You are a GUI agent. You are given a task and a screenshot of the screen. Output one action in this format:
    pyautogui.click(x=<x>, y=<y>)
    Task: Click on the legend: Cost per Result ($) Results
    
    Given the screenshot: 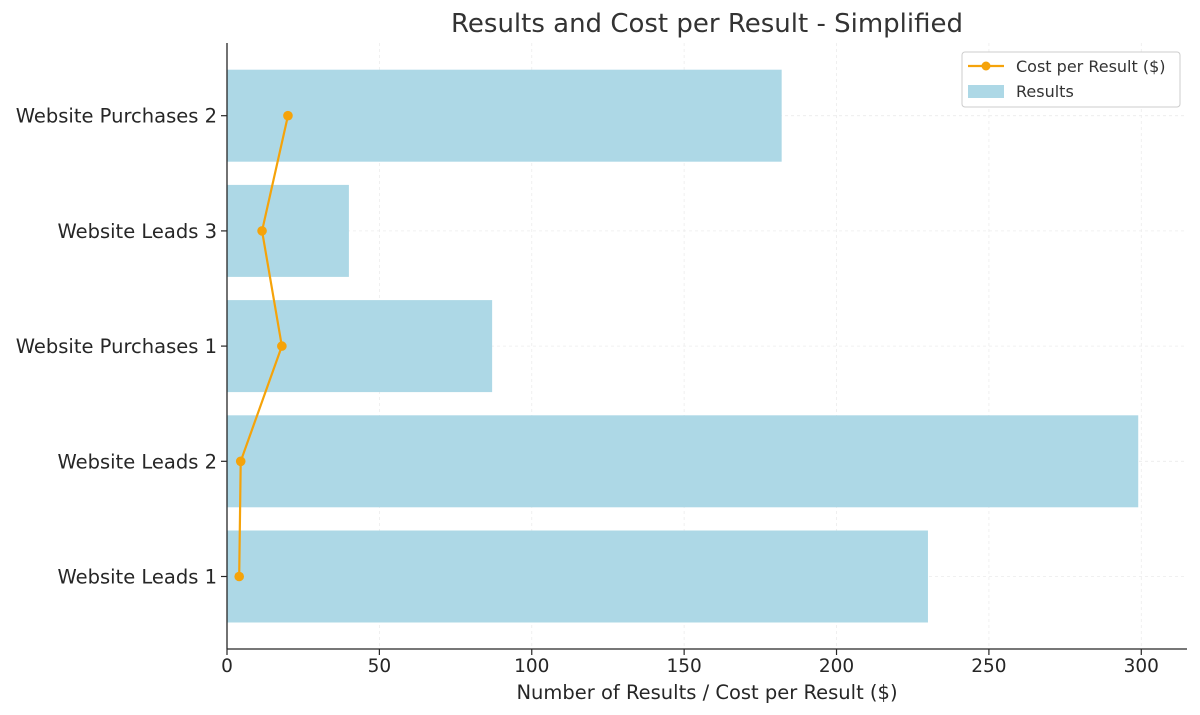 What is the action you would take?
    pyautogui.click(x=1071, y=79)
    